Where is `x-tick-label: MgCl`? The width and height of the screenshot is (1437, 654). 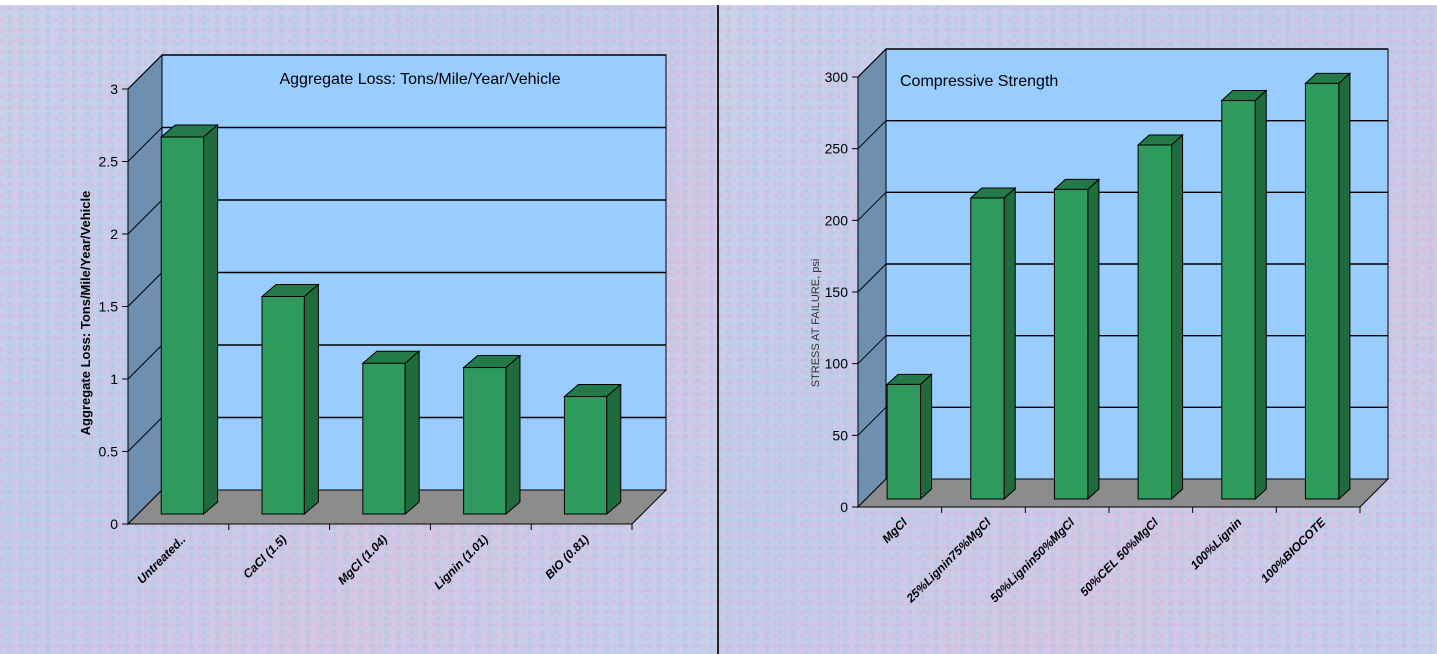 x-tick-label: MgCl is located at coordinates (894, 530).